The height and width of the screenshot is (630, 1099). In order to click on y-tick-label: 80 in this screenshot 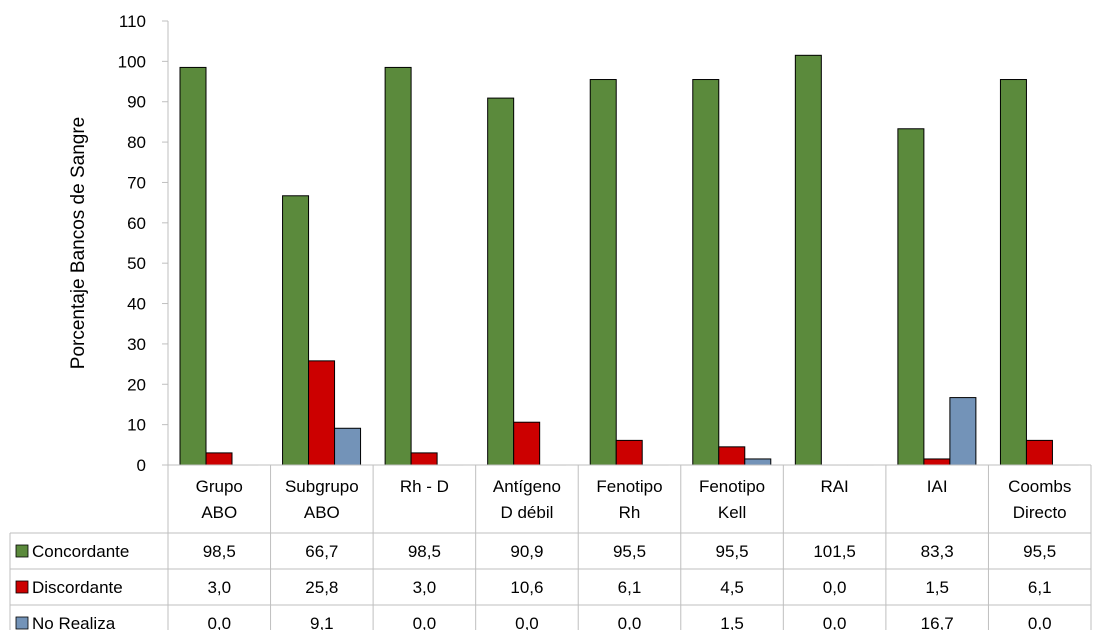, I will do `click(136, 142)`.